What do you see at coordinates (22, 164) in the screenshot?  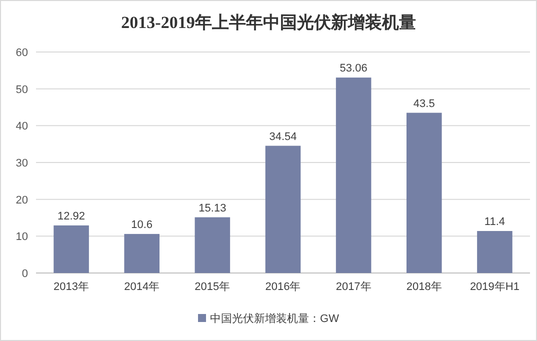 I see `y-tick-label: 30` at bounding box center [22, 164].